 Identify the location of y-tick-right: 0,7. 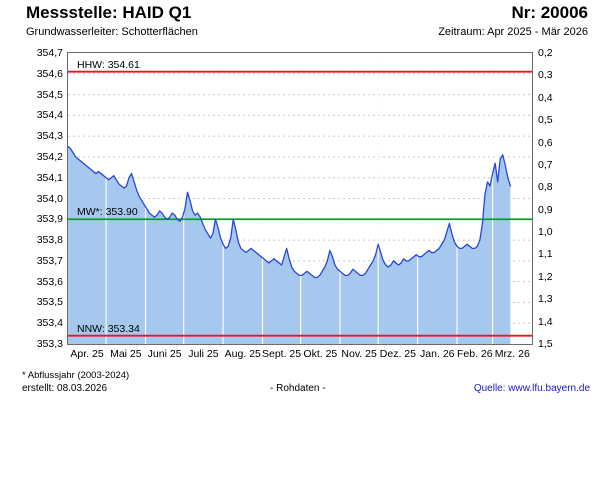
(545, 164).